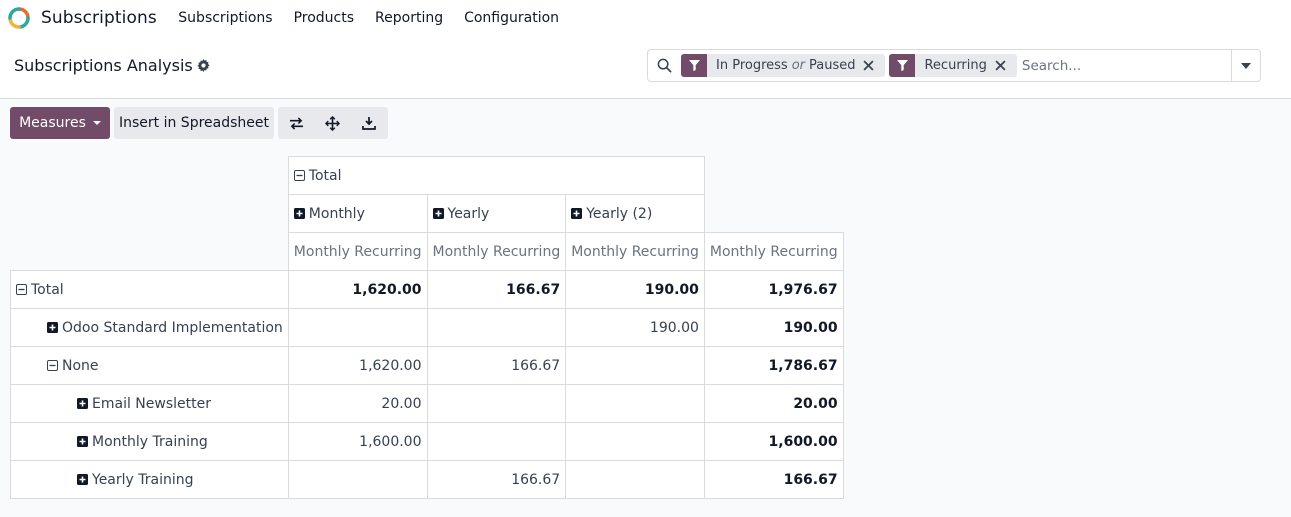  Describe the element at coordinates (103, 65) in the screenshot. I see `page-title: Subscriptions Analysis` at that location.